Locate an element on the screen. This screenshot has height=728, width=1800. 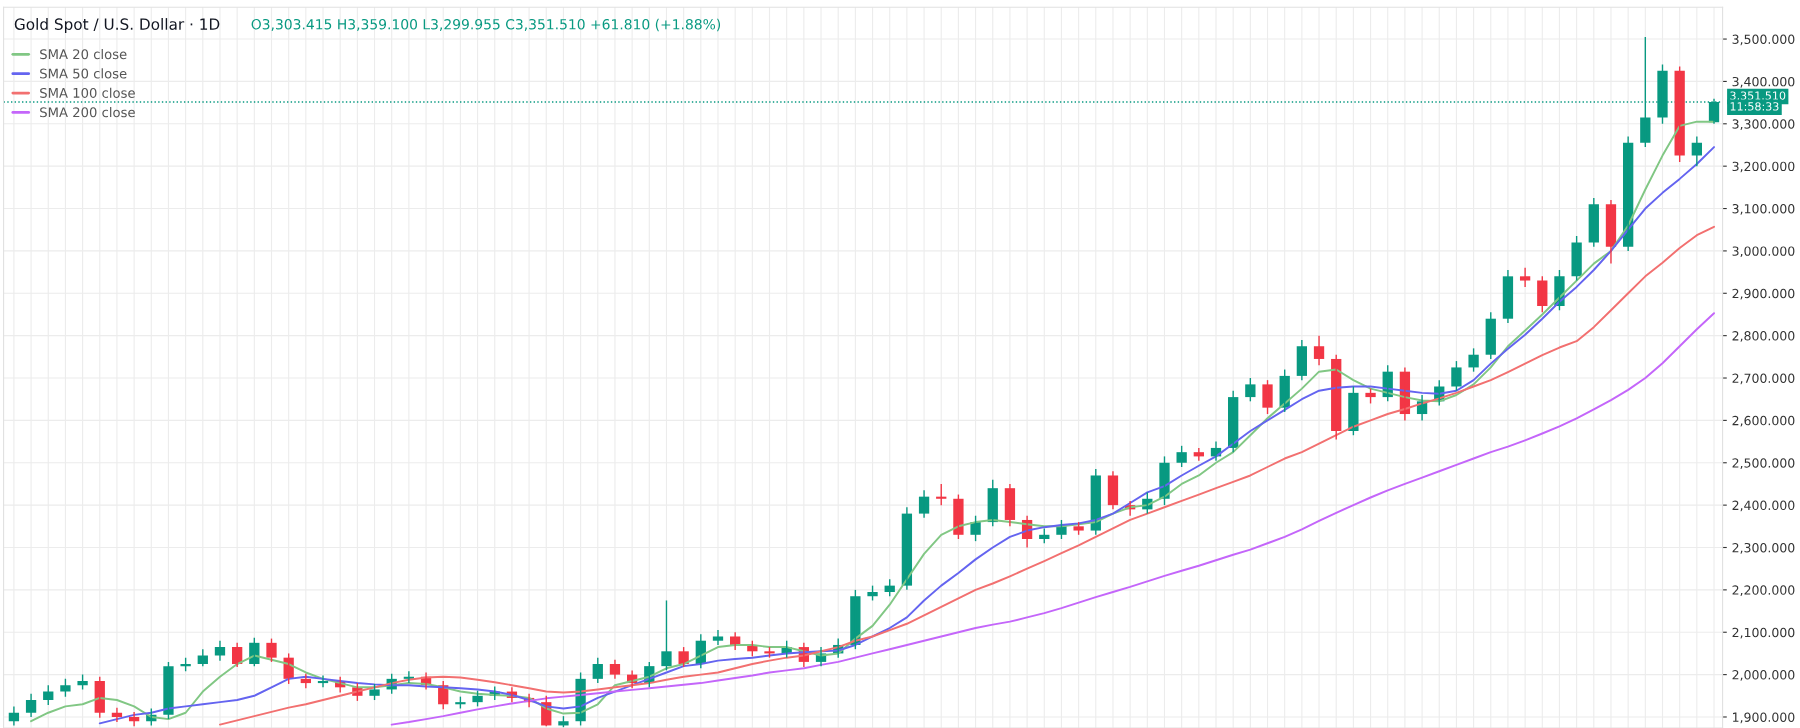
text: Gold Spot / U.S. Dollar · 1D is located at coordinates (117, 25).